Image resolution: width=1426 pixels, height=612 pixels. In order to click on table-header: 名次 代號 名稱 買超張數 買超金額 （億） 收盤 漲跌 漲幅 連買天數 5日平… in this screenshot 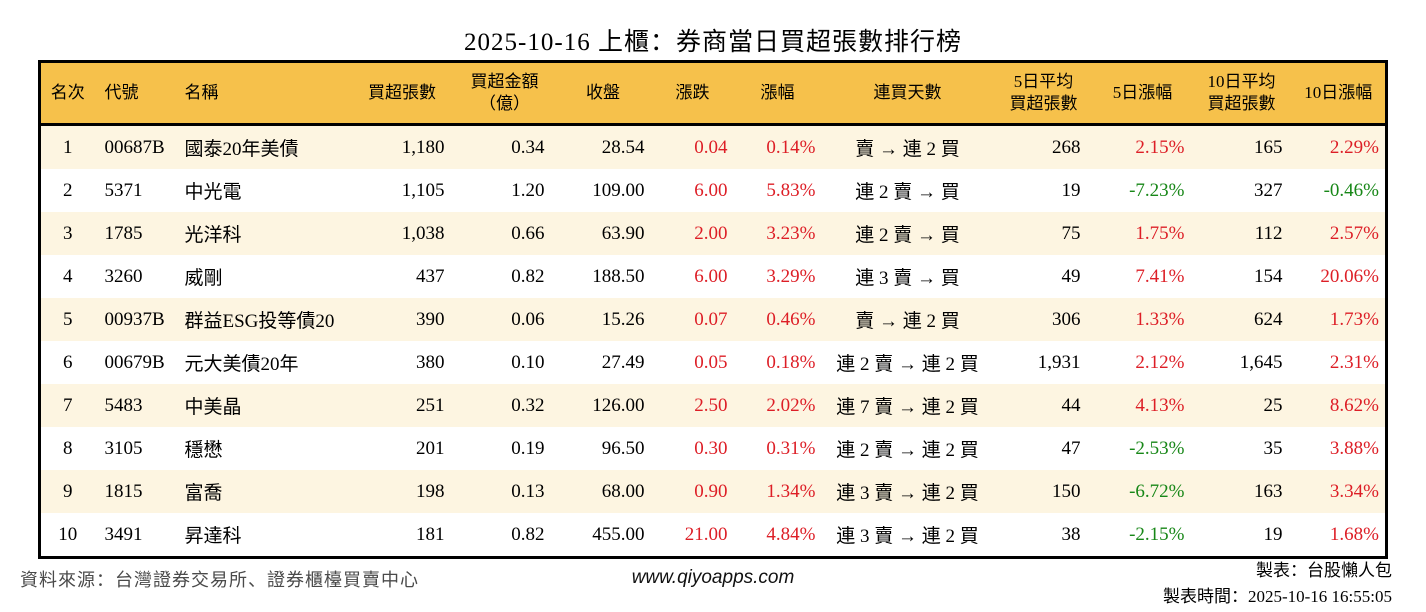, I will do `click(713, 93)`.